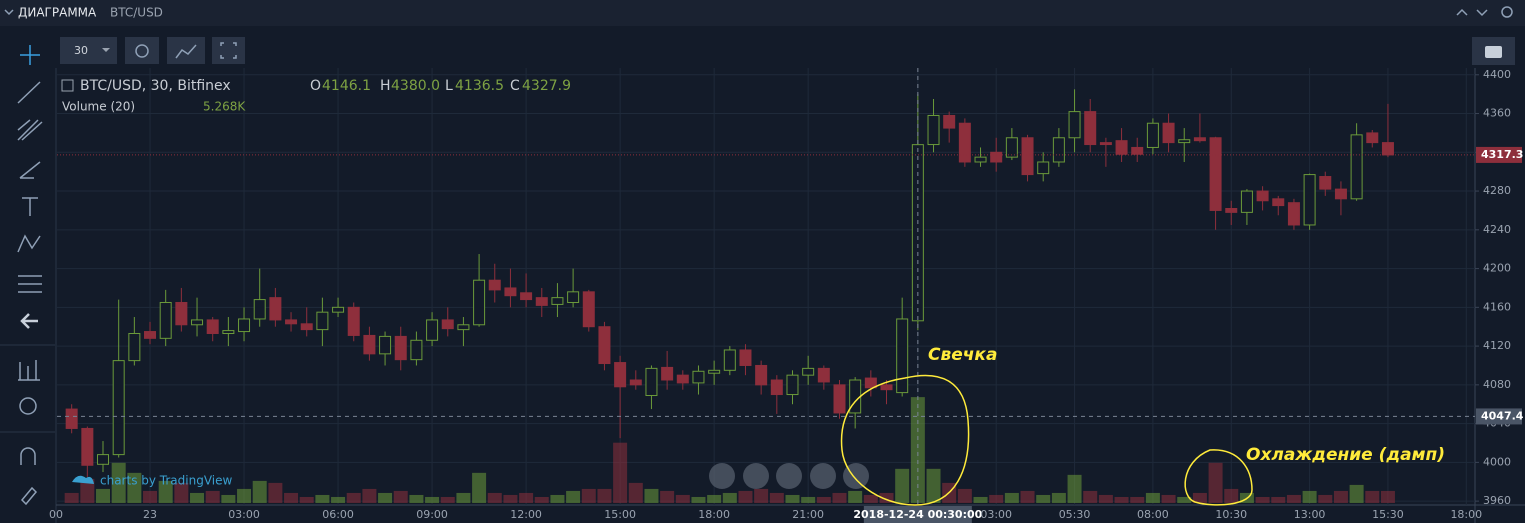 This screenshot has height=523, width=1525. Describe the element at coordinates (1499, 416) in the screenshot. I see `crosshair-price-tag` at that location.